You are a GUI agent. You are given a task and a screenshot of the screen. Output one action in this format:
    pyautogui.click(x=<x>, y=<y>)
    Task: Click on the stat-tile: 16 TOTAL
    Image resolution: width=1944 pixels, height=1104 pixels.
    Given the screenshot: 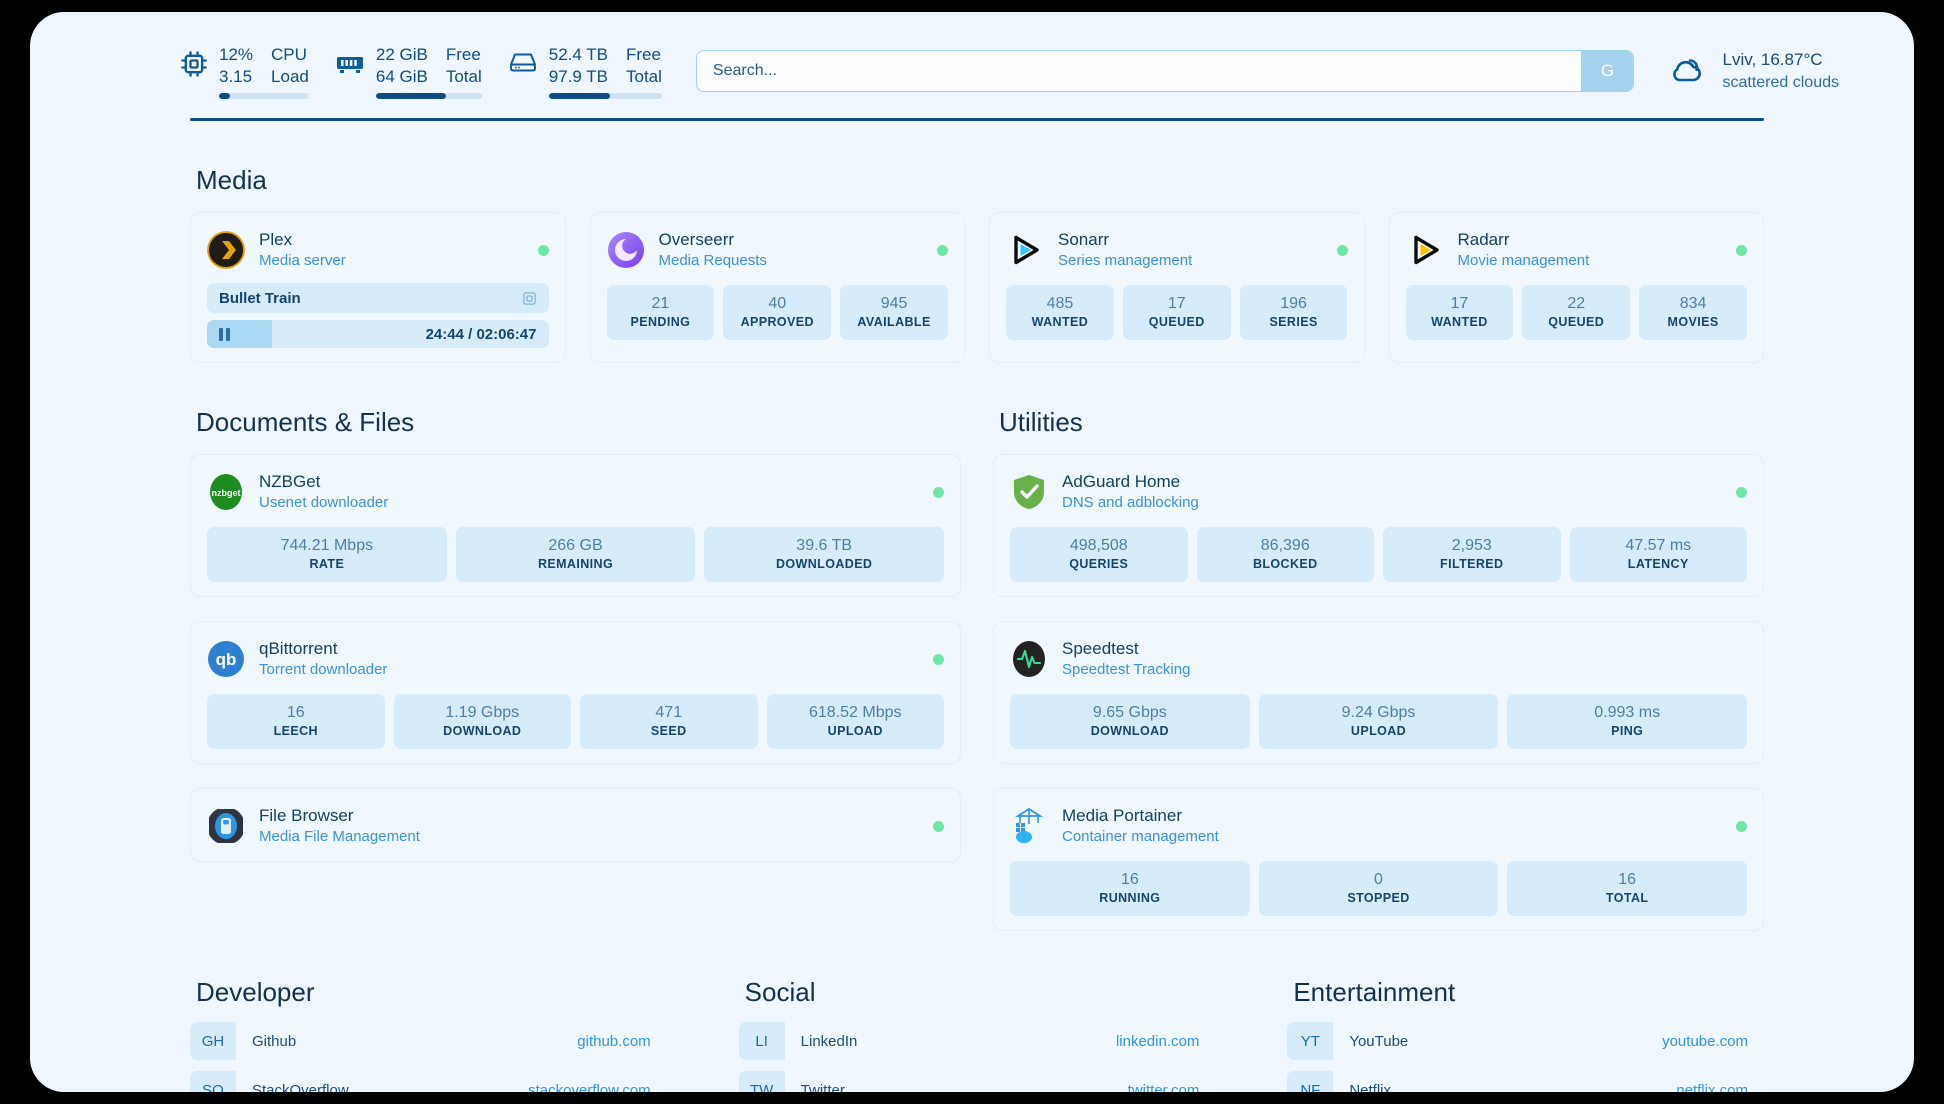 What is the action you would take?
    pyautogui.click(x=1627, y=888)
    